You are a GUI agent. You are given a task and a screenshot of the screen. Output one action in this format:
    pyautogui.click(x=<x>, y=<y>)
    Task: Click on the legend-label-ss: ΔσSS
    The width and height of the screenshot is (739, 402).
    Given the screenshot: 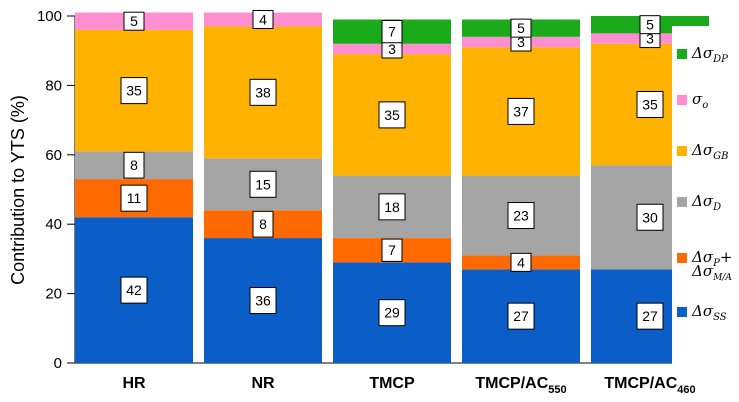 What is the action you would take?
    pyautogui.click(x=709, y=312)
    